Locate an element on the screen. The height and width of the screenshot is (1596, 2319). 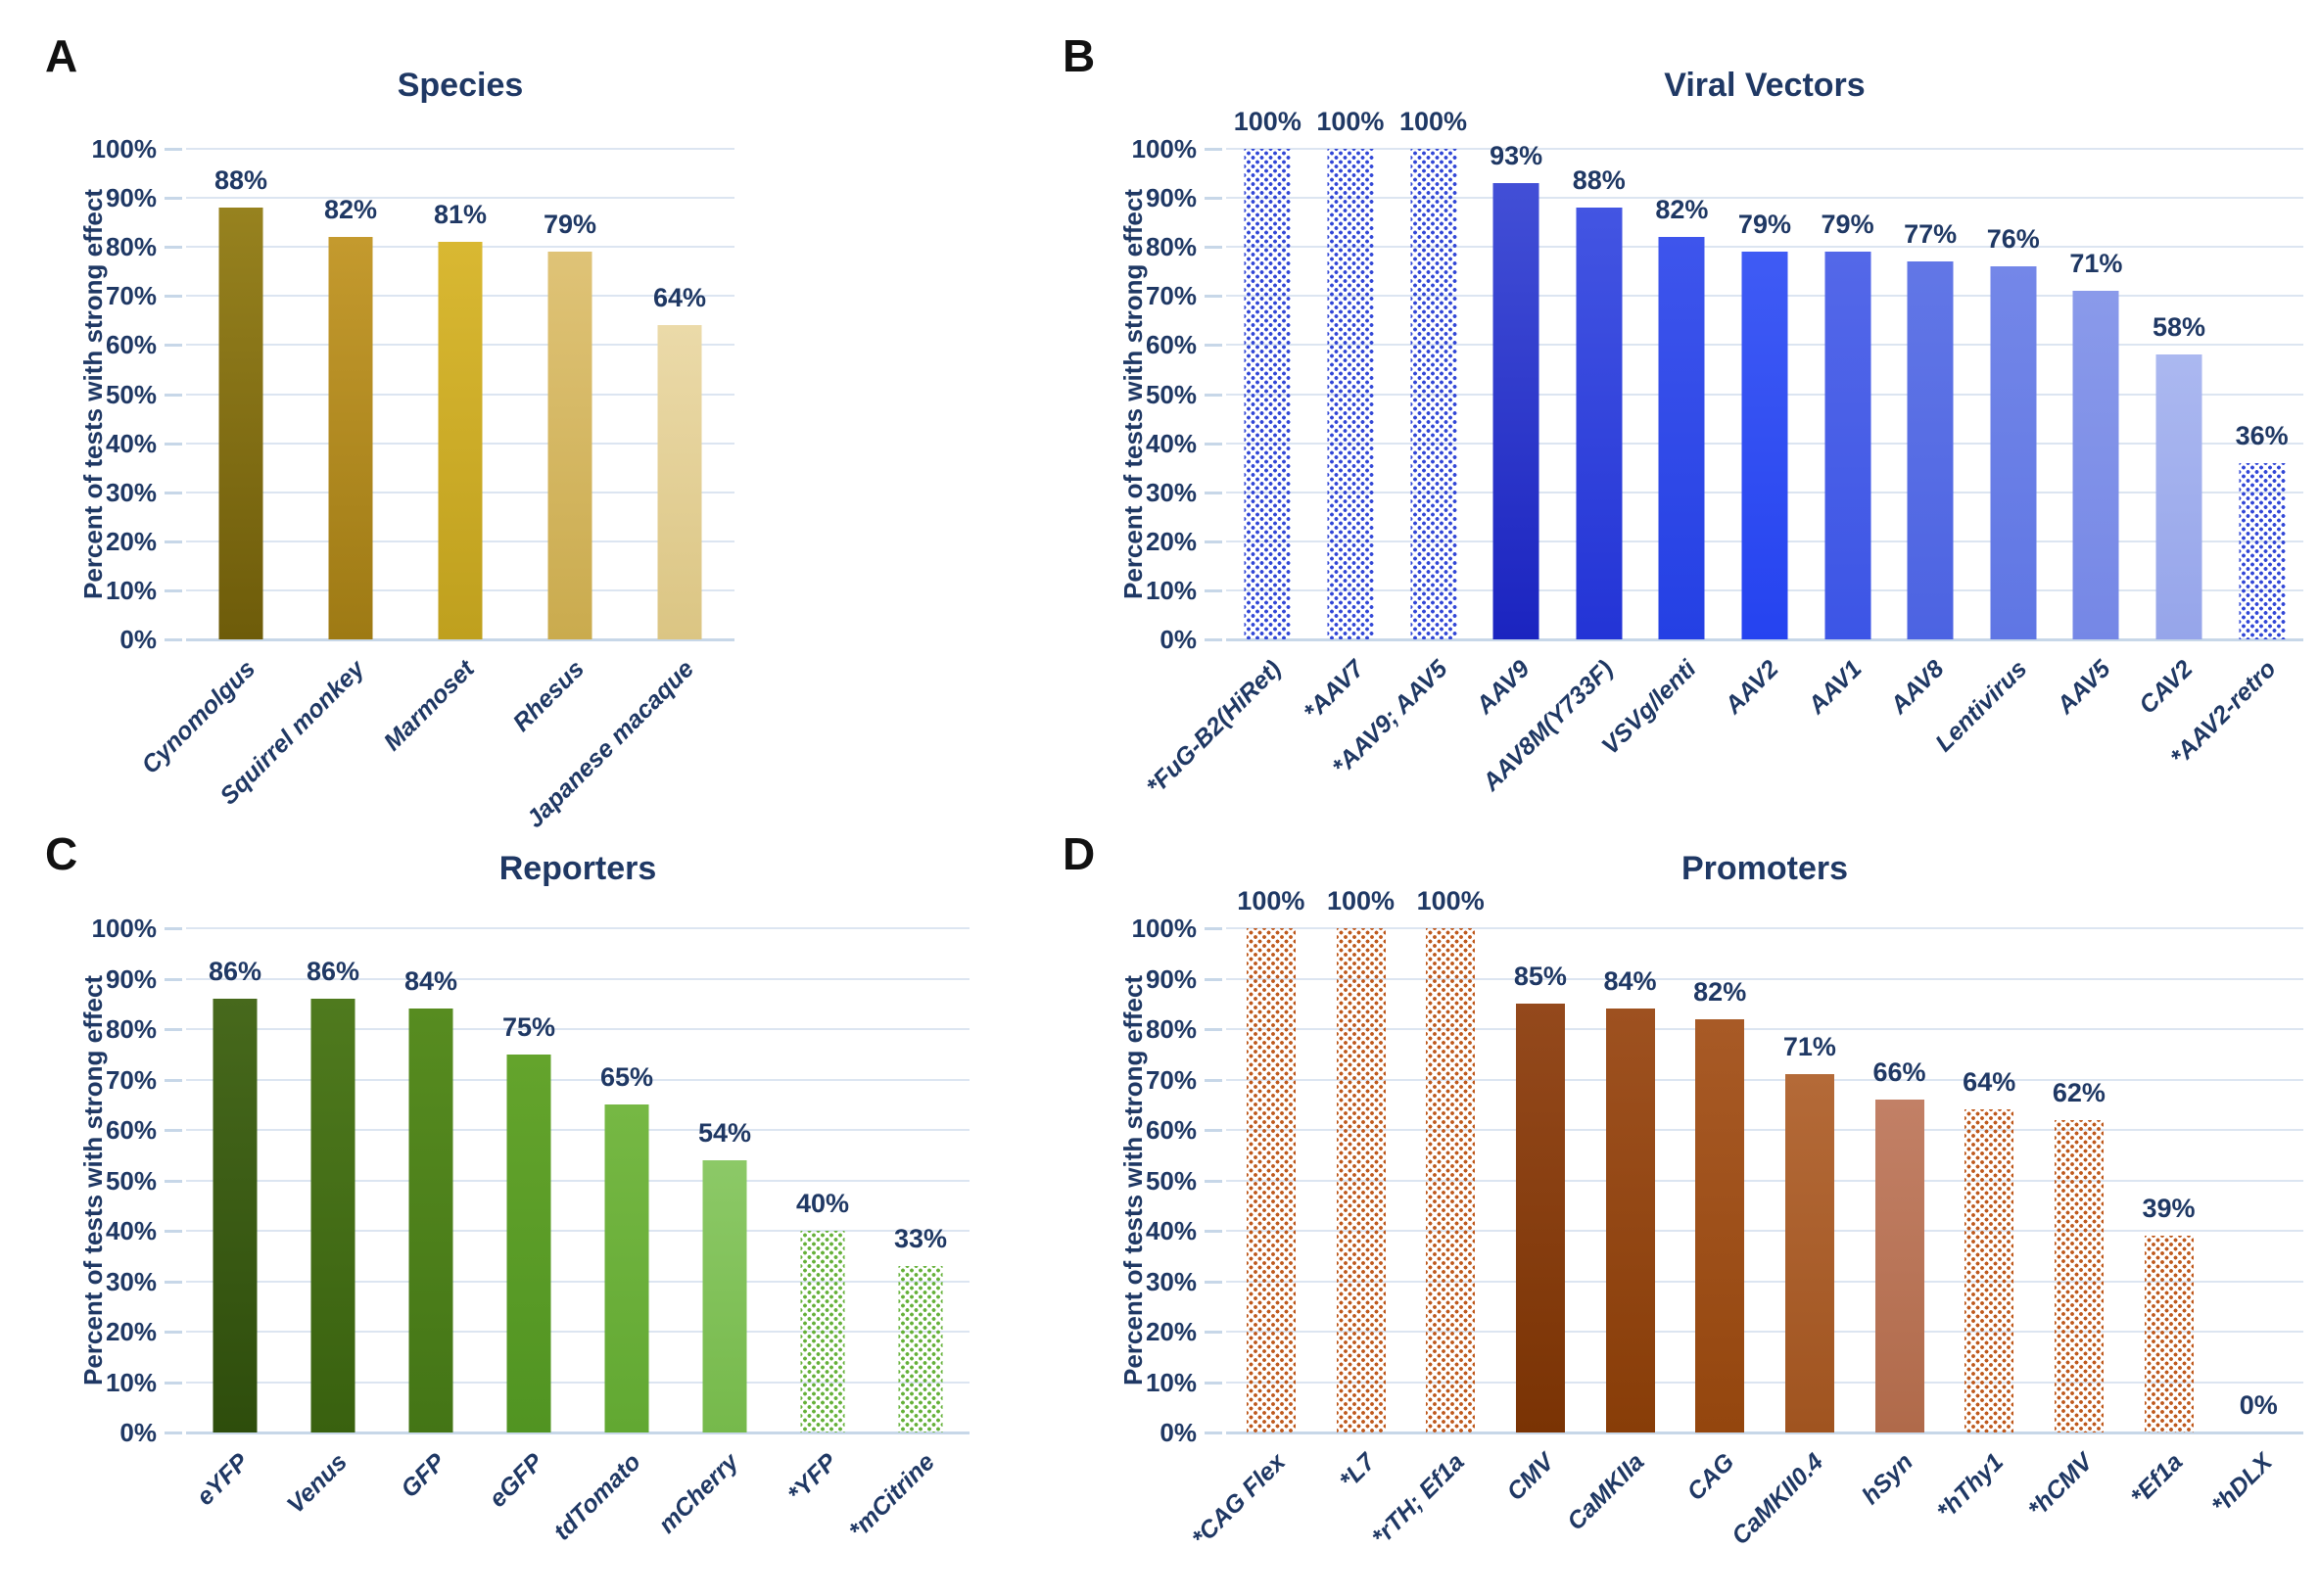
y-tick-label: 10% is located at coordinates (131, 1382).